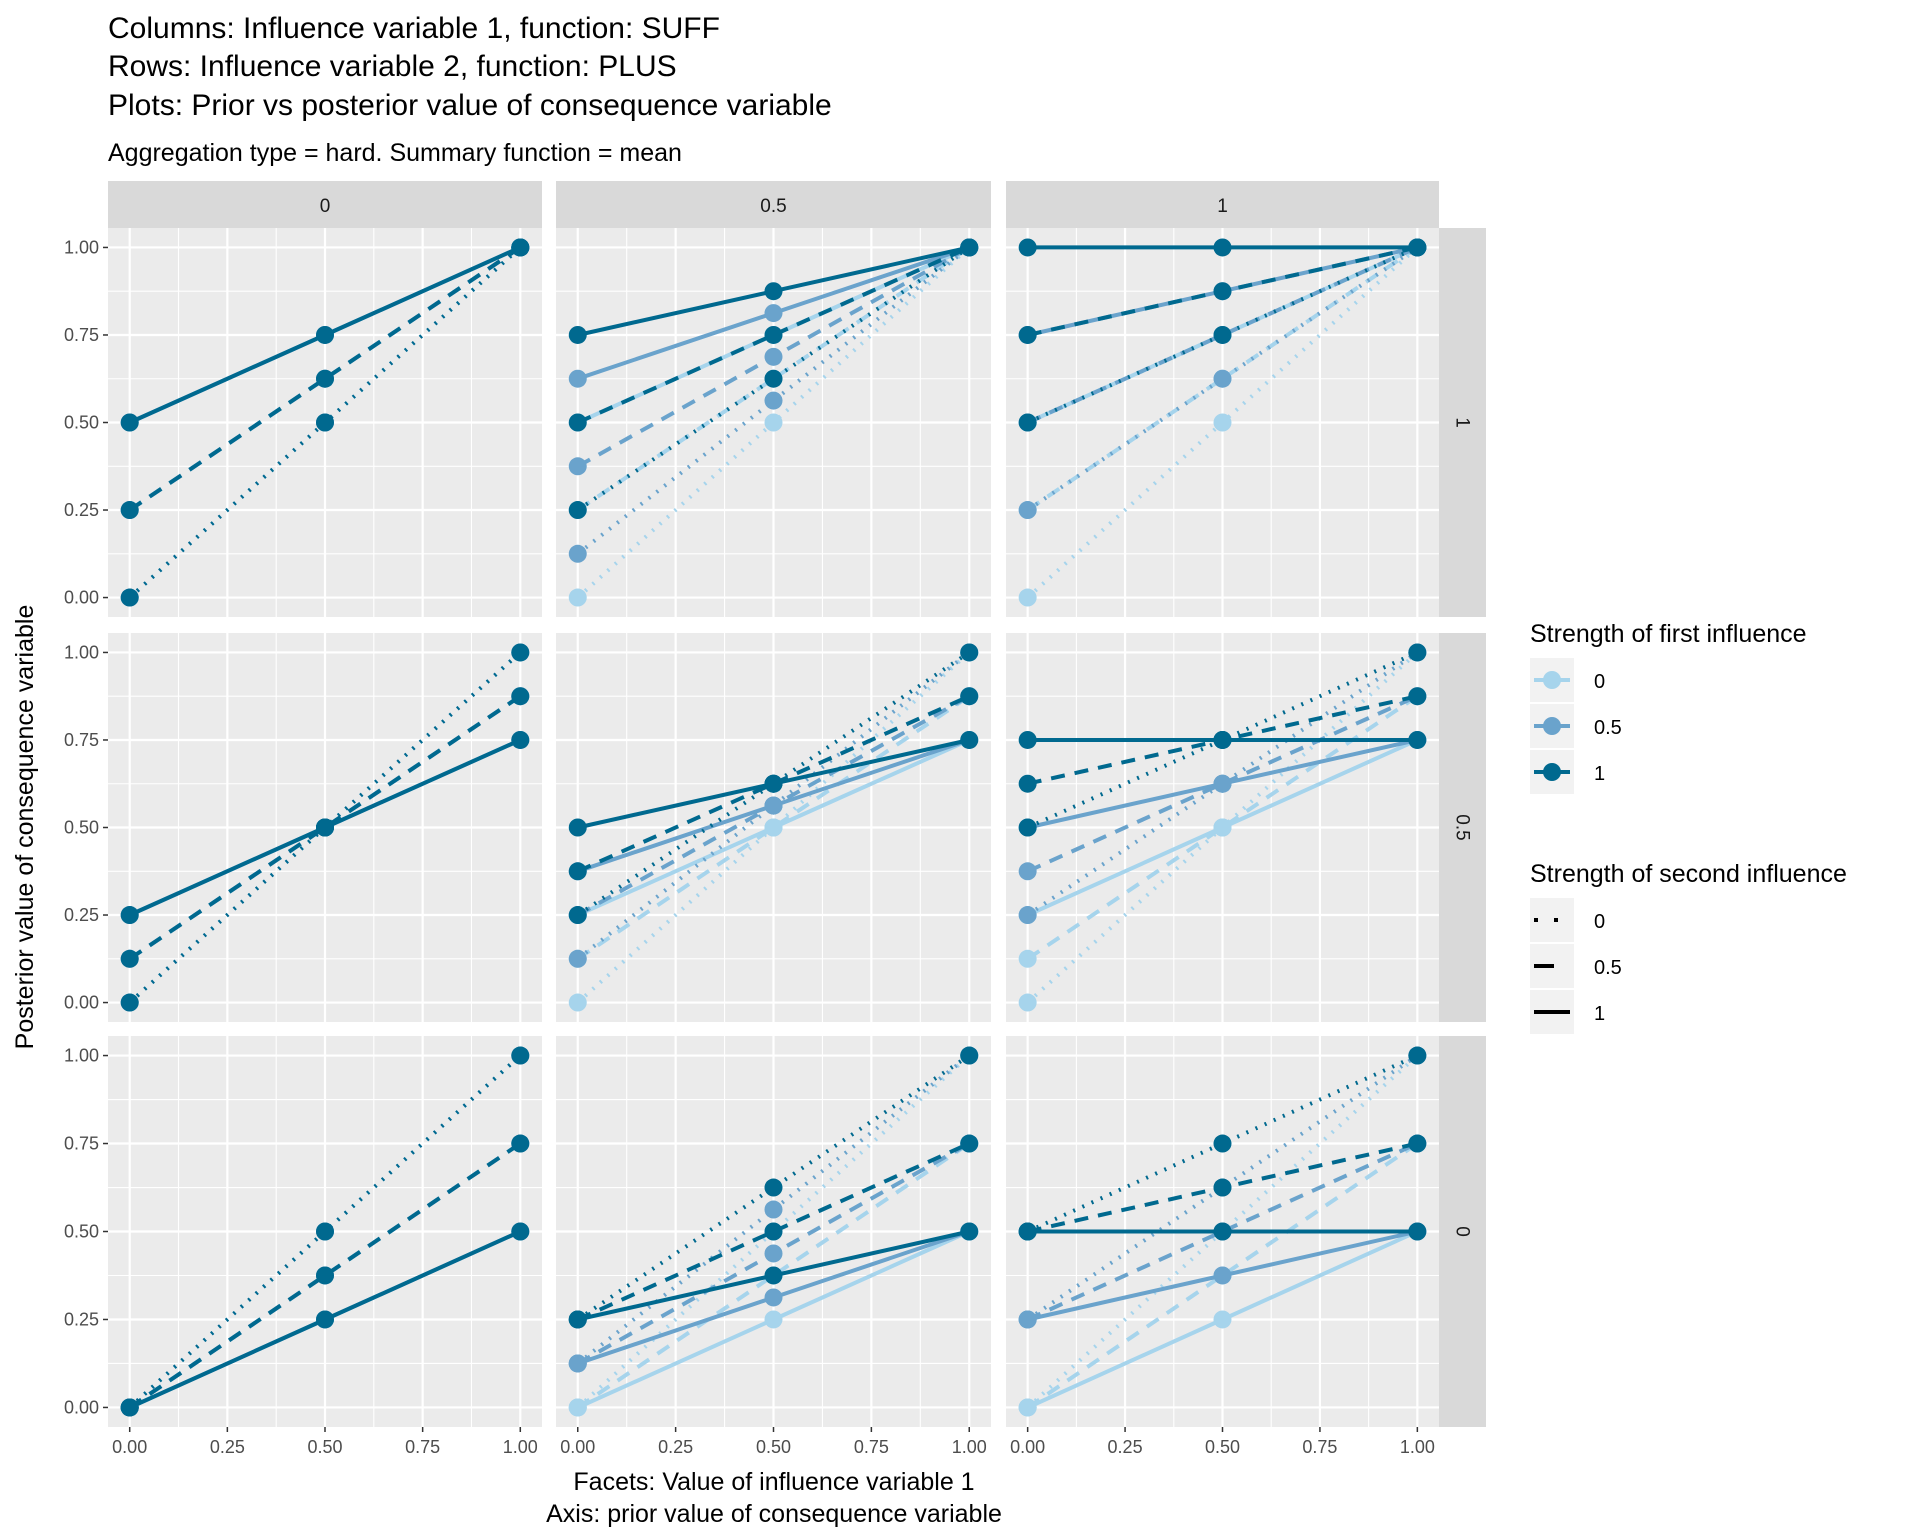 The height and width of the screenshot is (1536, 1920). Describe the element at coordinates (1599, 1014) in the screenshot. I see `legend-linetype-label: 1` at that location.